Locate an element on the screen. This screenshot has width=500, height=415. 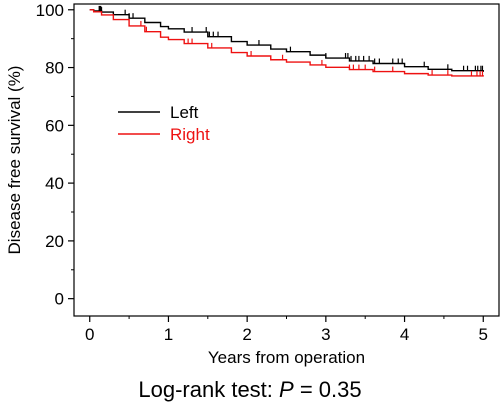
x-tick-label: 2 is located at coordinates (246, 334).